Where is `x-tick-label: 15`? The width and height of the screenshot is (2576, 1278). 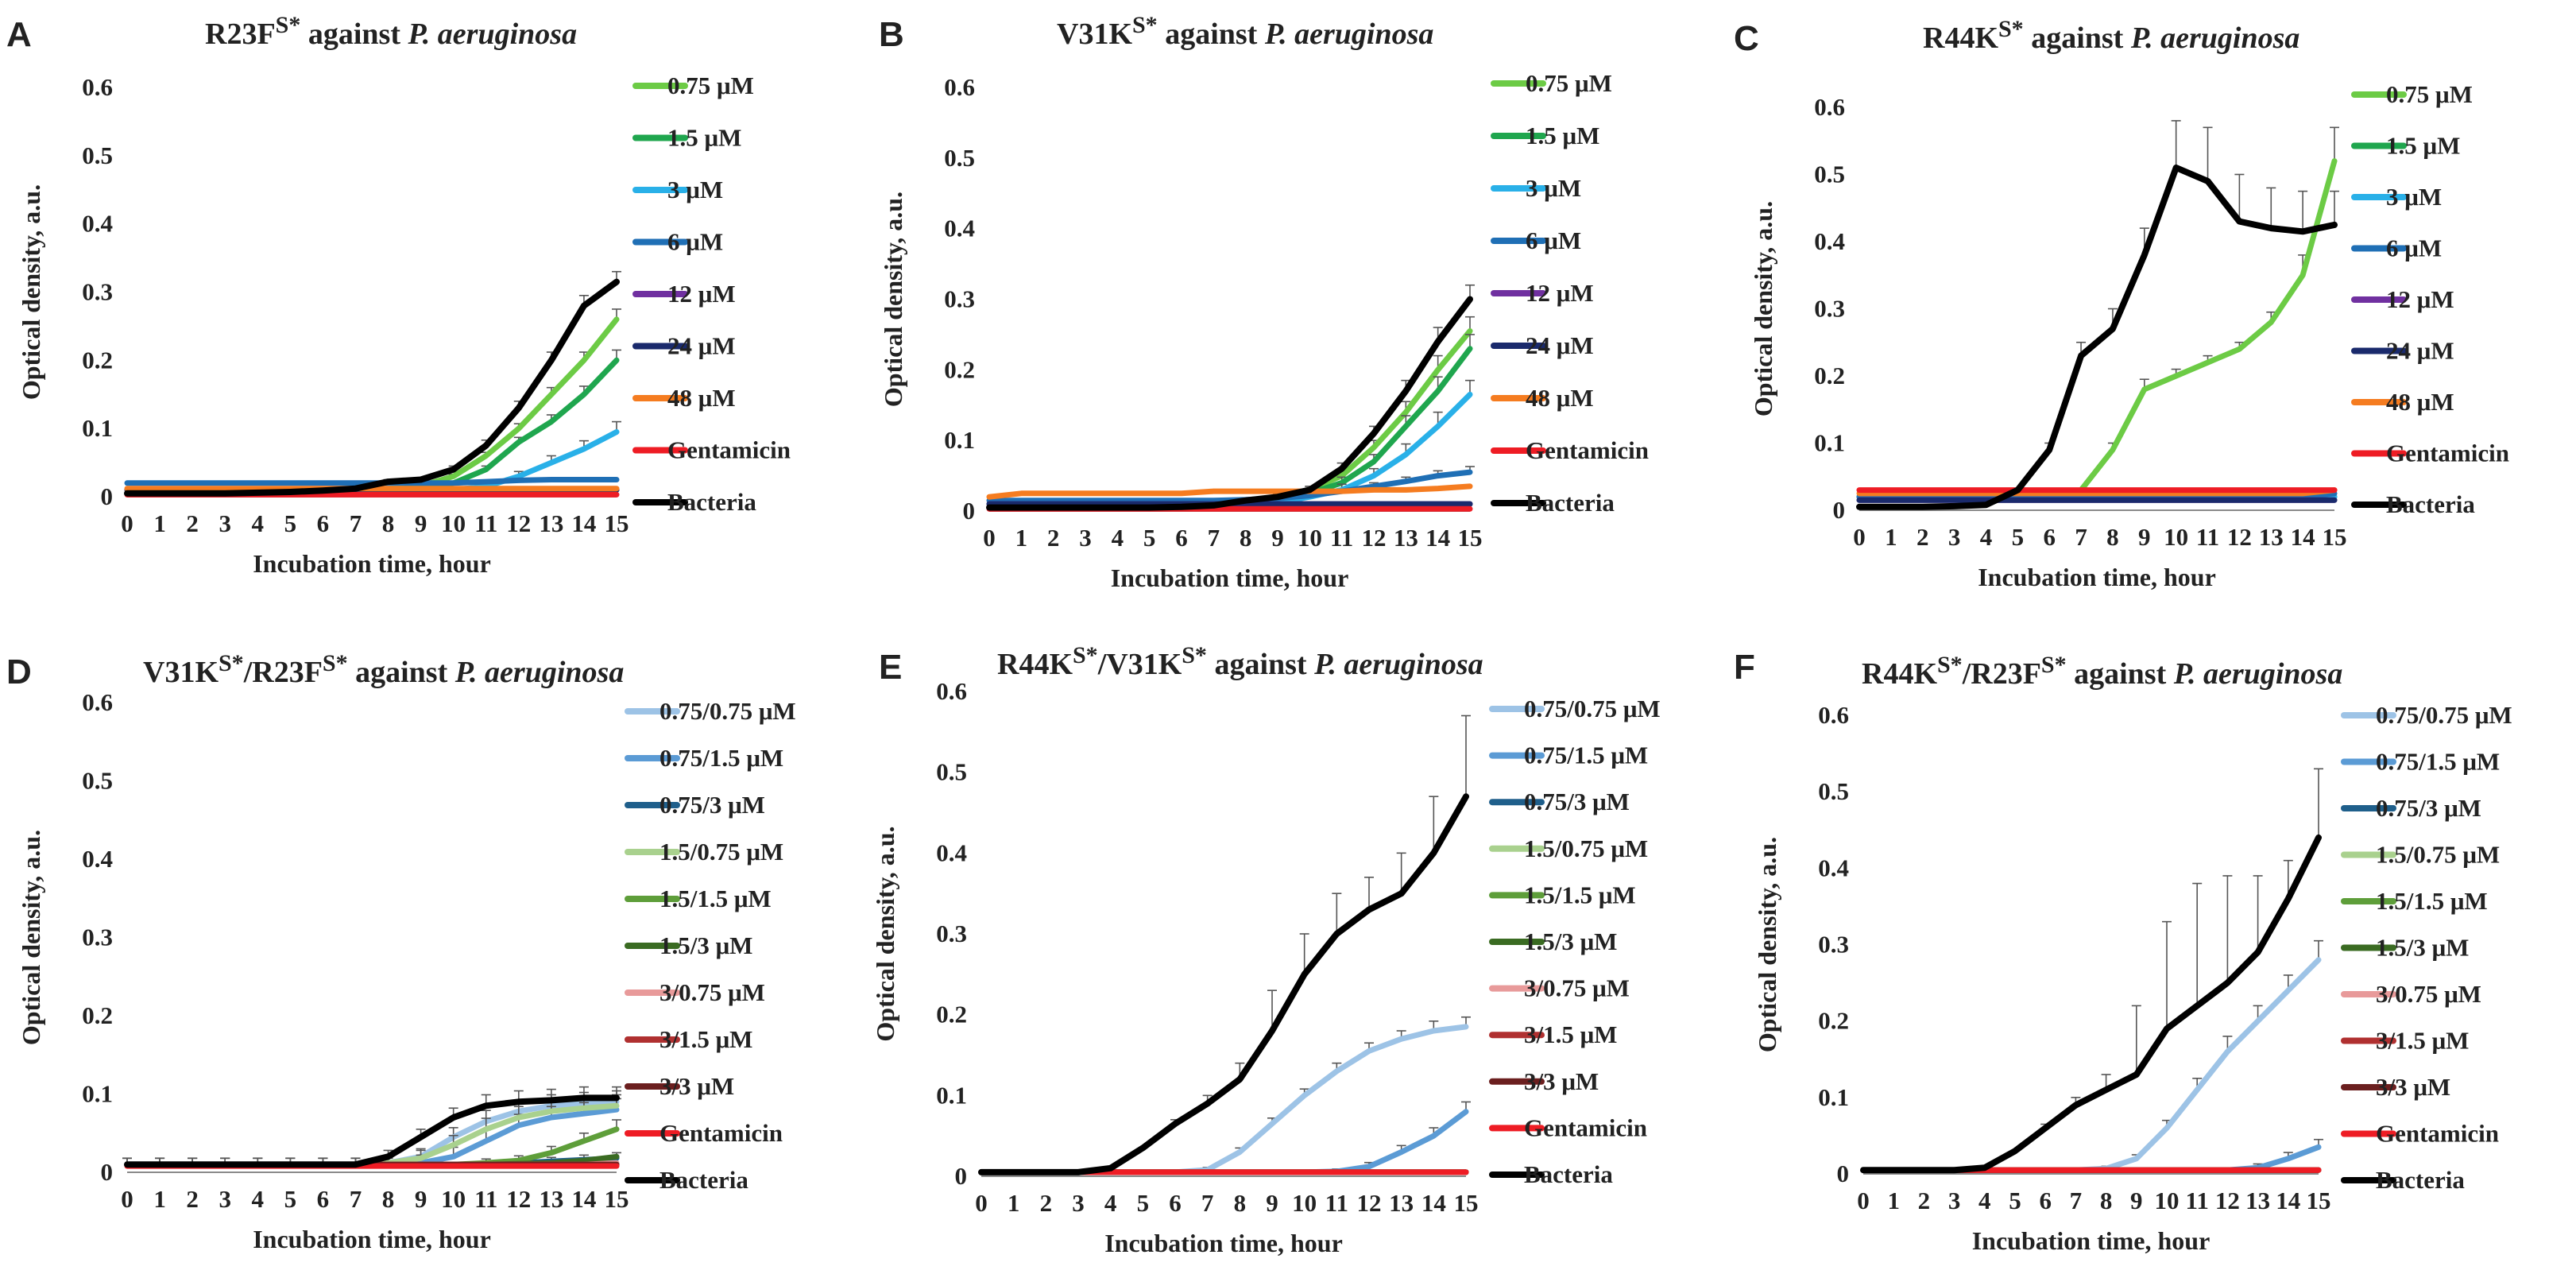
x-tick-label: 15 is located at coordinates (617, 523).